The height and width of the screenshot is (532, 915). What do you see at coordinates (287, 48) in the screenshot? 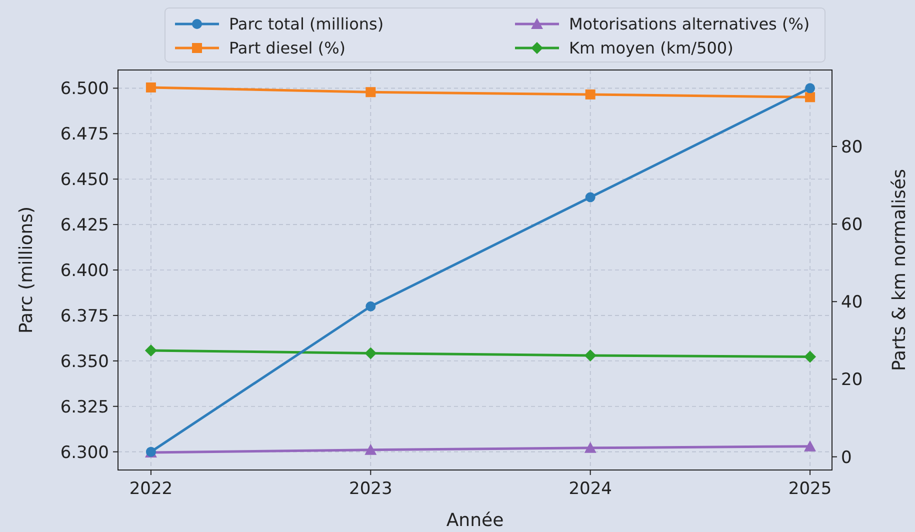
I see `legend-label: Part diesel (%)` at bounding box center [287, 48].